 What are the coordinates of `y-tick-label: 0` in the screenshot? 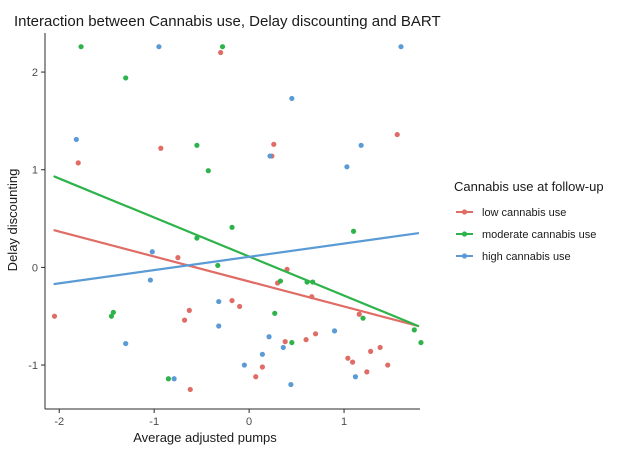 It's located at (35, 268).